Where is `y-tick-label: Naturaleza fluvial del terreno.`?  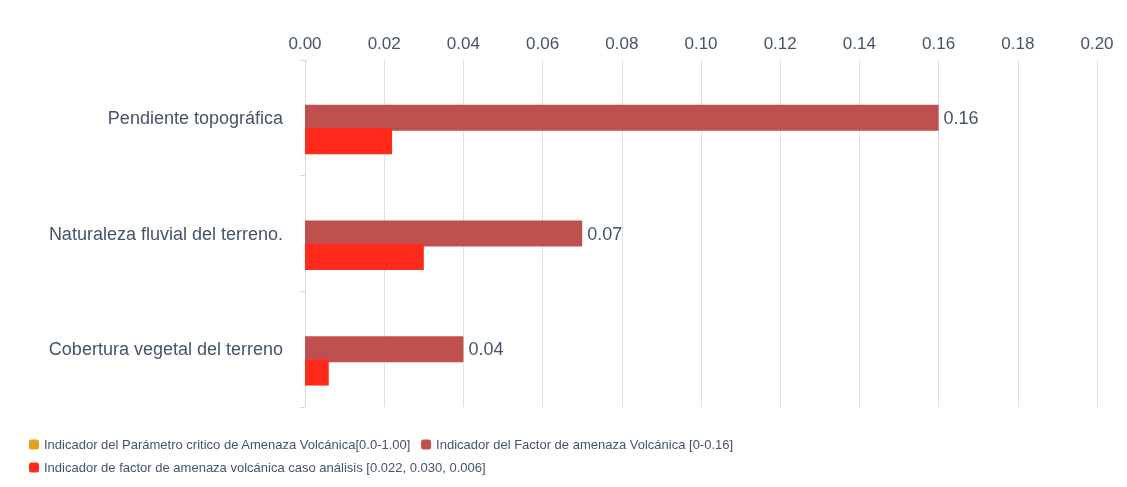 y-tick-label: Naturaleza fluvial del terreno. is located at coordinates (165, 233).